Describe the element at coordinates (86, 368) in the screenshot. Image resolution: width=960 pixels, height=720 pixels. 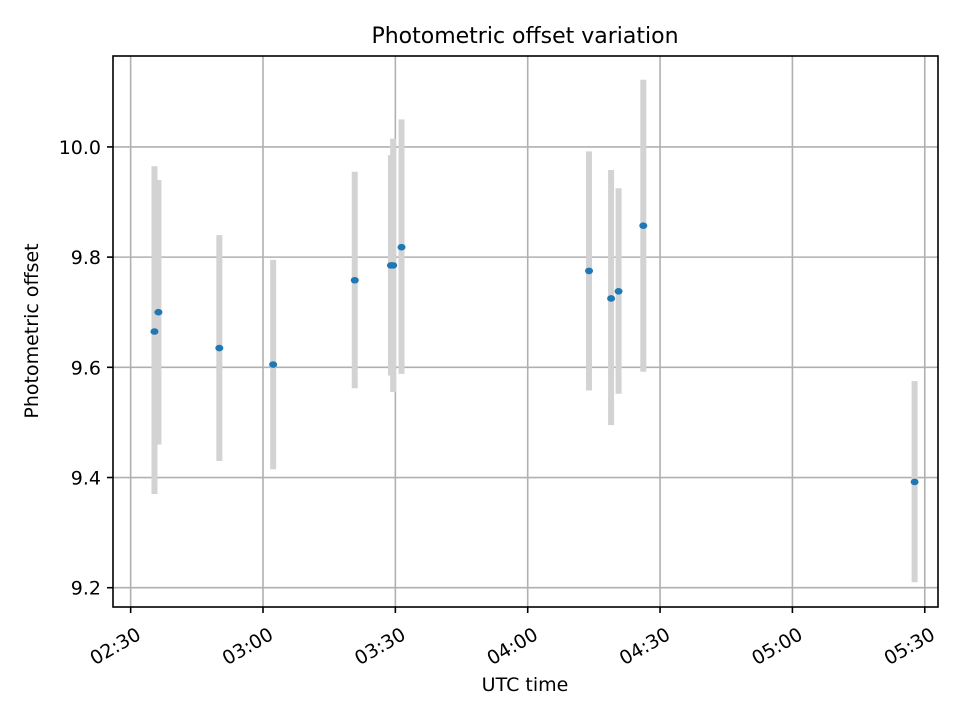
I see `y-tick-label: 9.6` at that location.